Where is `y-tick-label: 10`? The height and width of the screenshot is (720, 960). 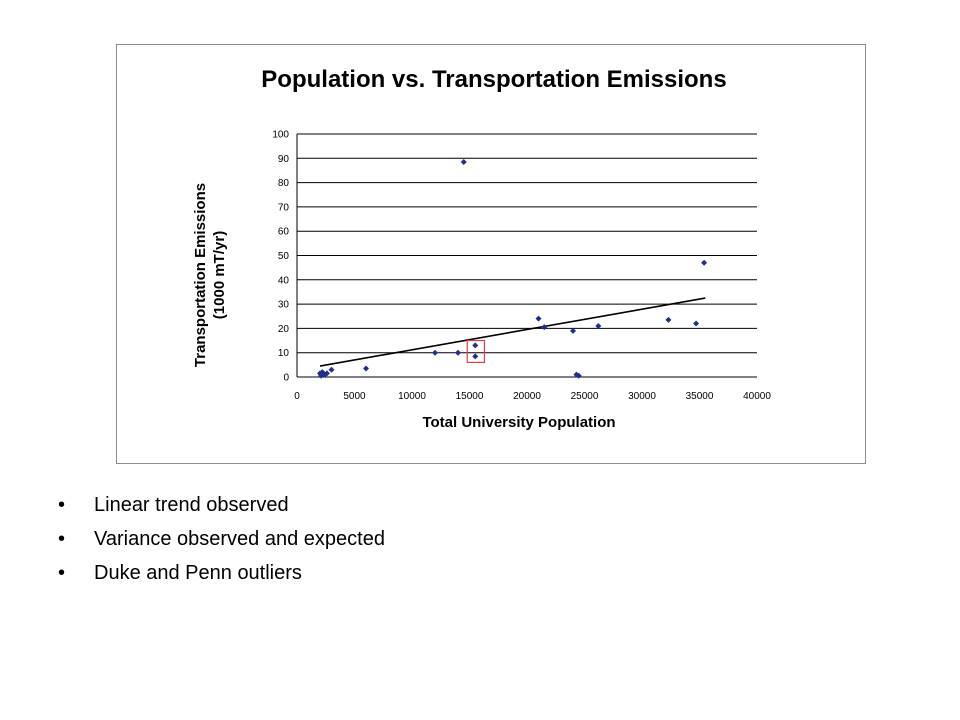
y-tick-label: 10 is located at coordinates (284, 353).